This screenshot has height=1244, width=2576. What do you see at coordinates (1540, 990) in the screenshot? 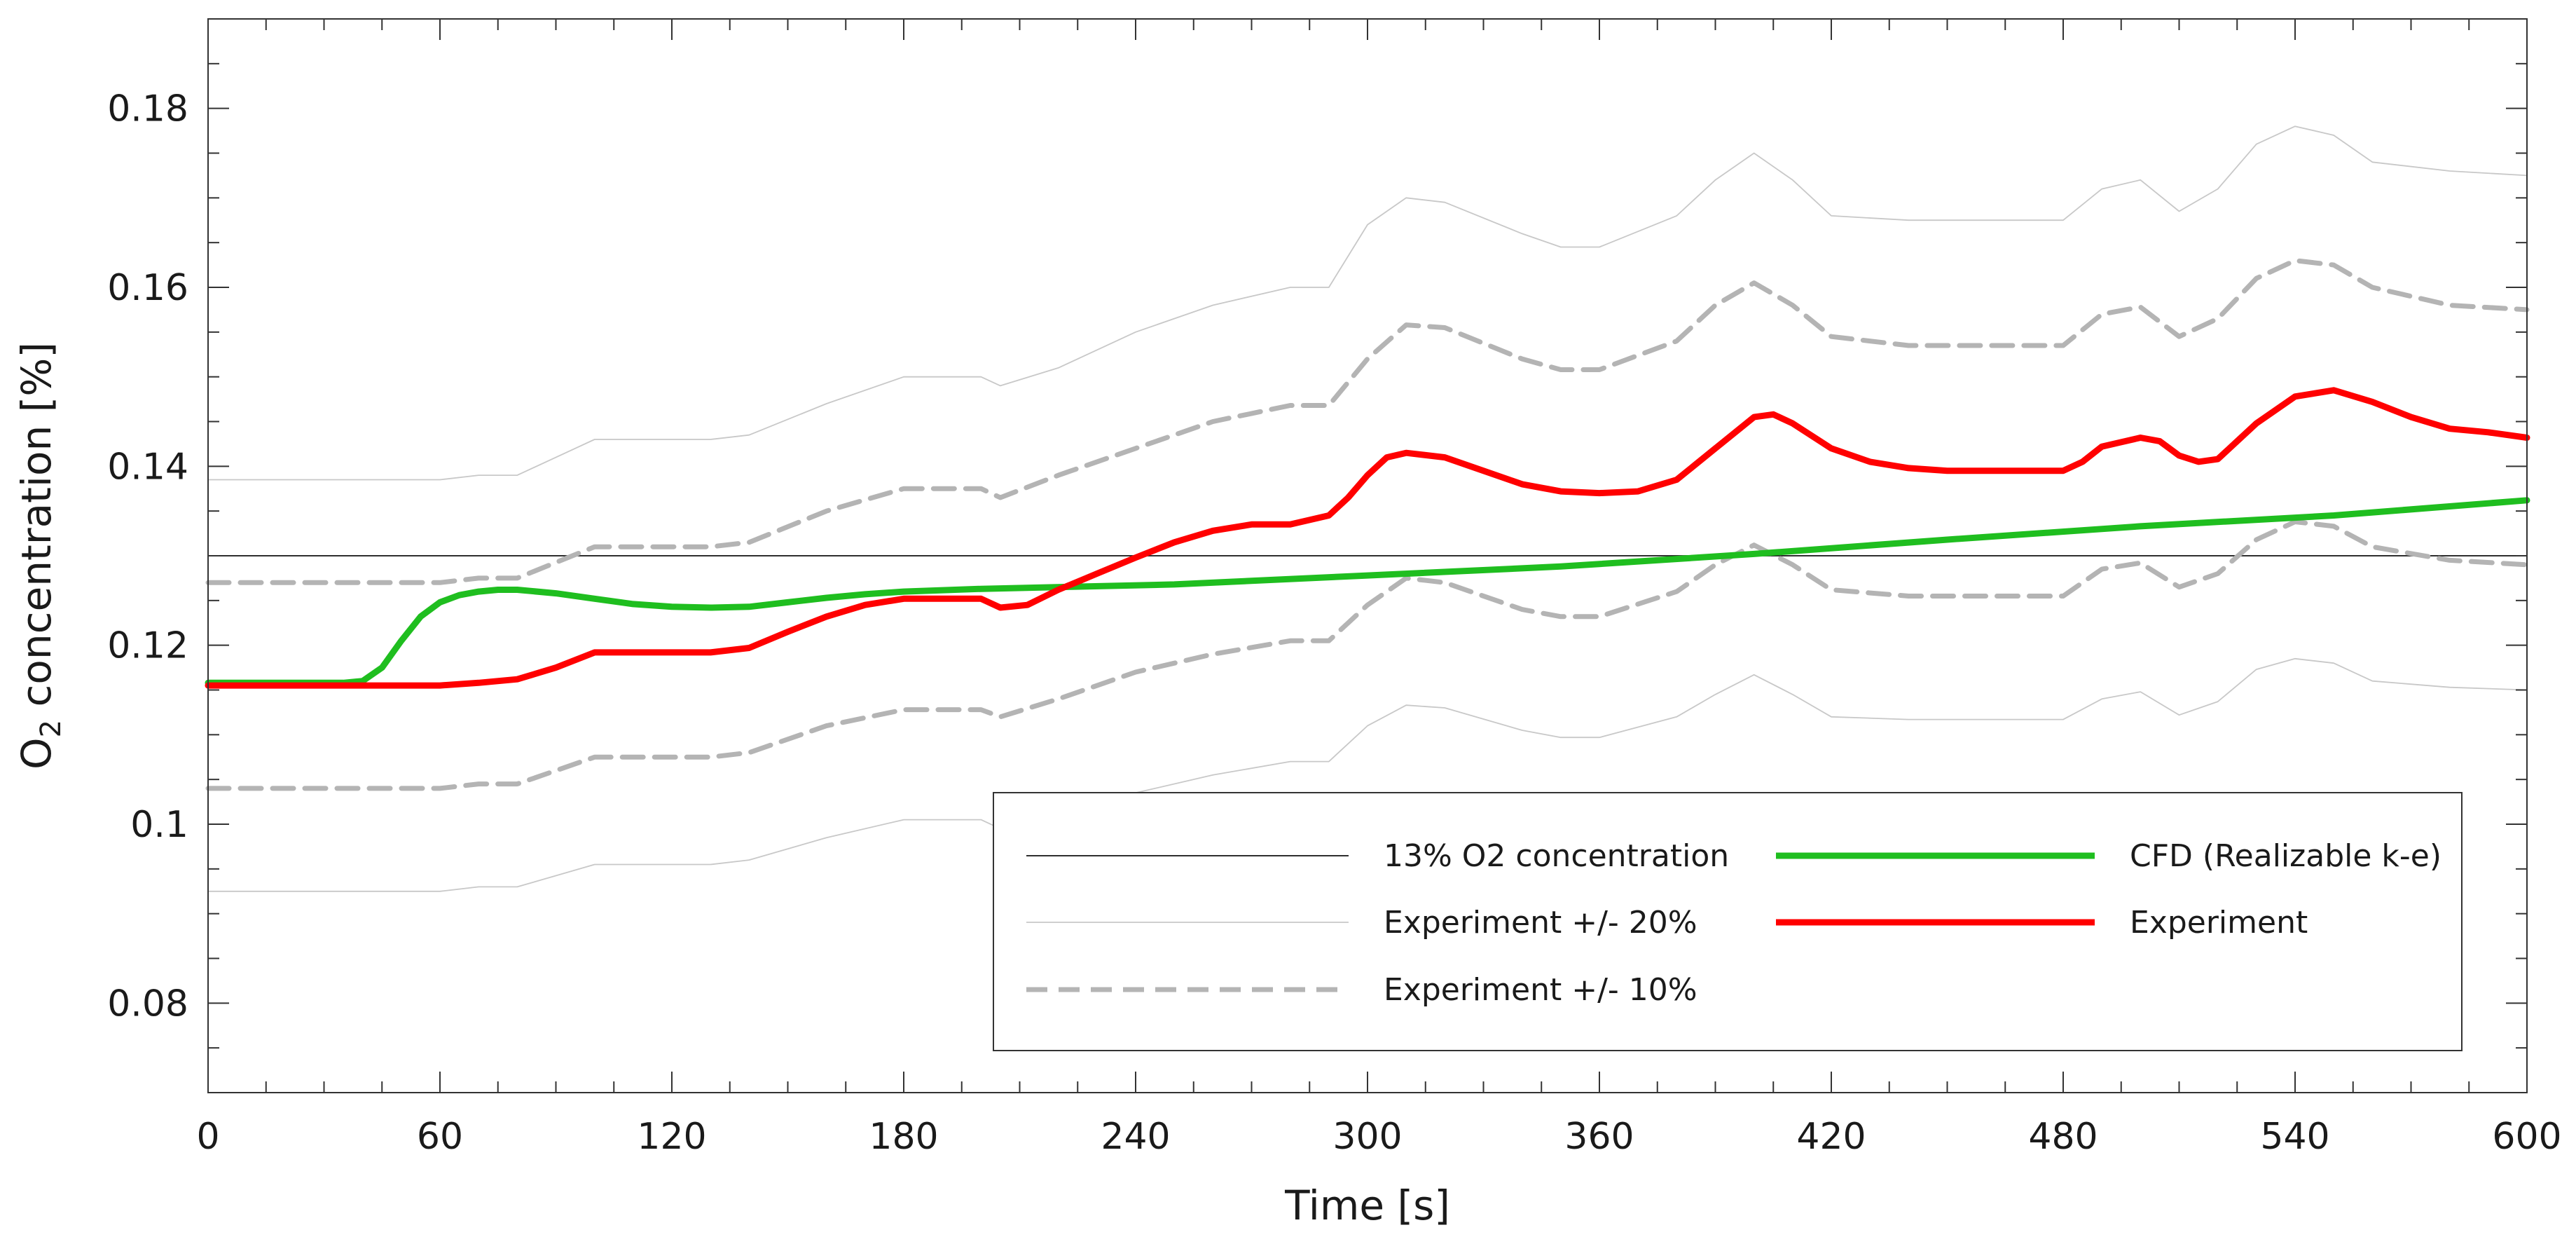
I see `legend-label-upper10: Experiment +/- 10%` at bounding box center [1540, 990].